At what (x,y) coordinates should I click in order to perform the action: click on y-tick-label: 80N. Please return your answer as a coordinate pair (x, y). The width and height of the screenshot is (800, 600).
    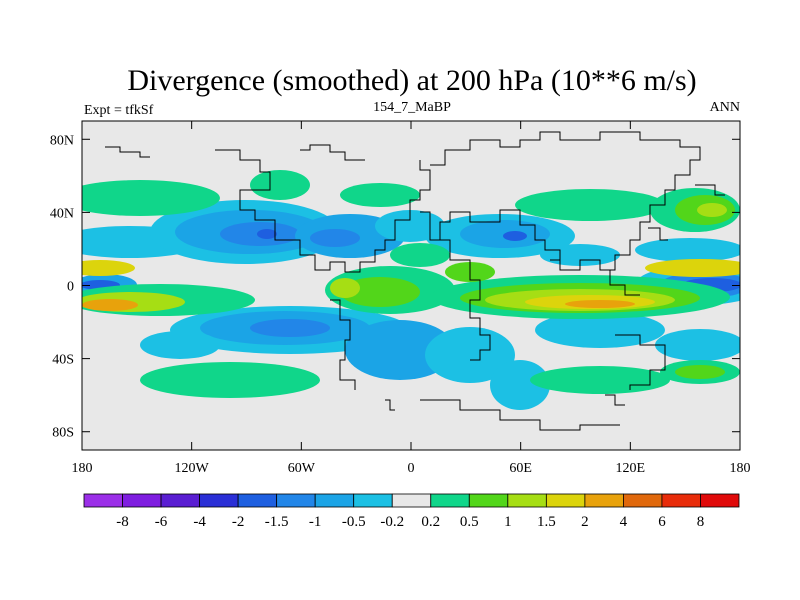
    Looking at the image, I should click on (62, 140).